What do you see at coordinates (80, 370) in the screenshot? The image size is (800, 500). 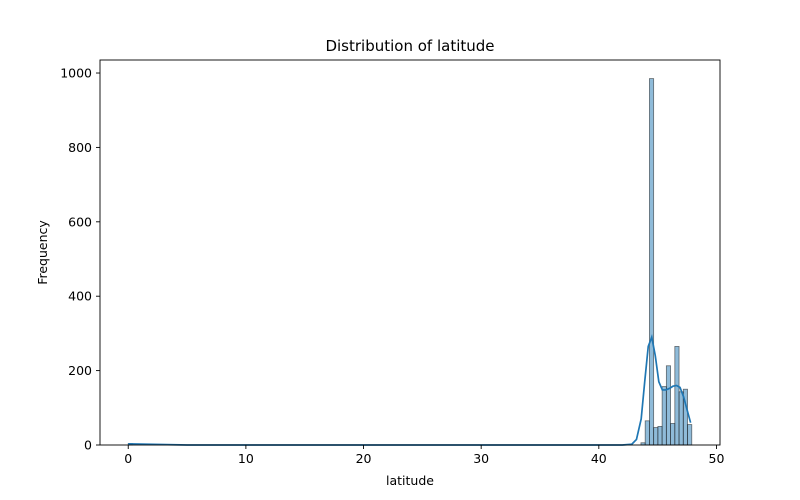 I see `y-tick-label: 200` at bounding box center [80, 370].